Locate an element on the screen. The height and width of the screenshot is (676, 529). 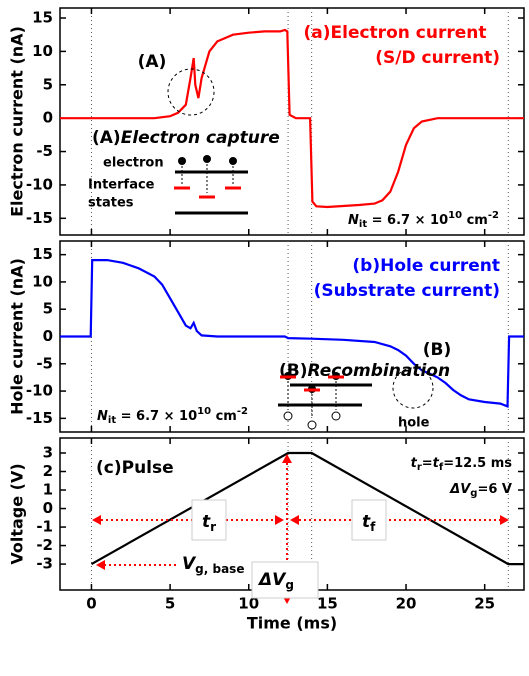
y-tick-label: 1 is located at coordinates (48, 490).